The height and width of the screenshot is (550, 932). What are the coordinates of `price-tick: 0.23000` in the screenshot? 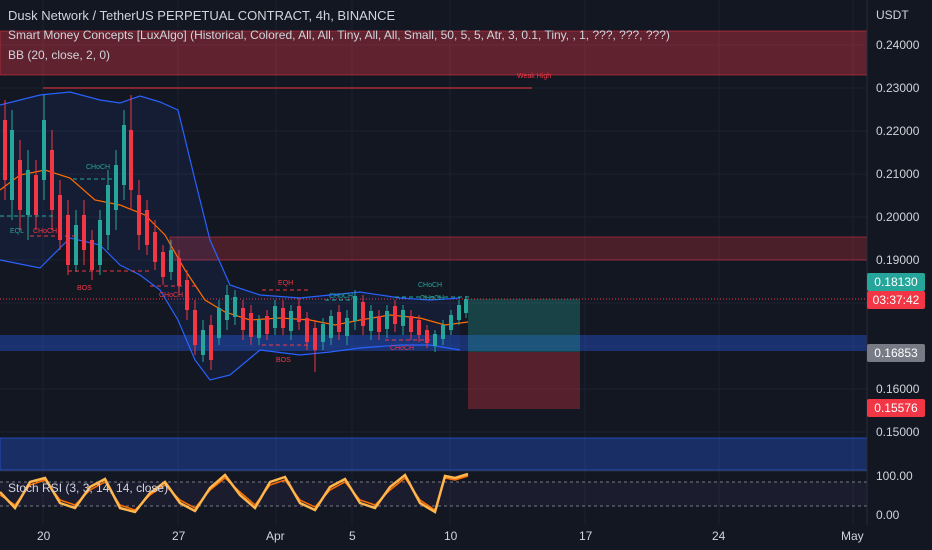 It's located at (898, 88).